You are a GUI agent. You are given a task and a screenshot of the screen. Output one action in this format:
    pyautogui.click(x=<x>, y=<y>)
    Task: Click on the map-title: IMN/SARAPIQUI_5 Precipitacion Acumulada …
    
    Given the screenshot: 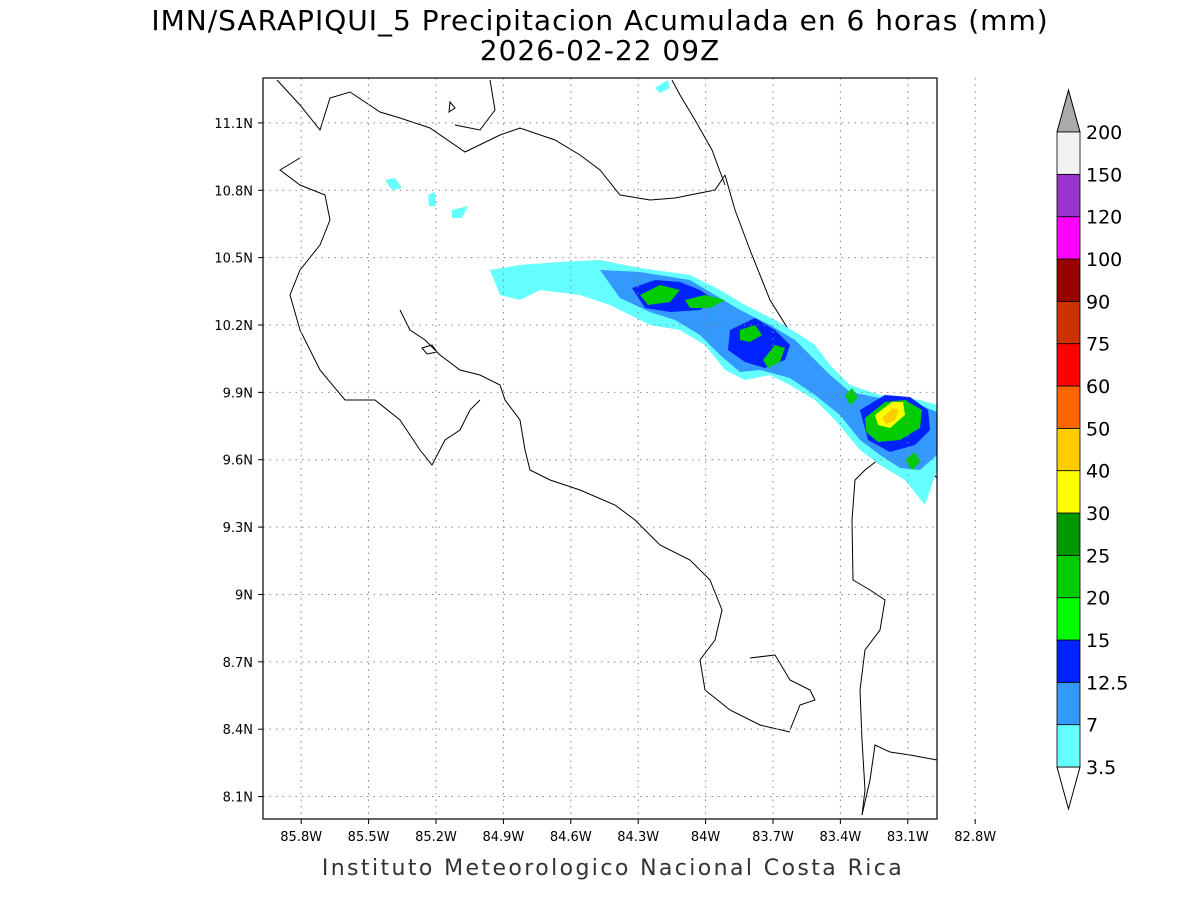 What is the action you would take?
    pyautogui.click(x=600, y=20)
    